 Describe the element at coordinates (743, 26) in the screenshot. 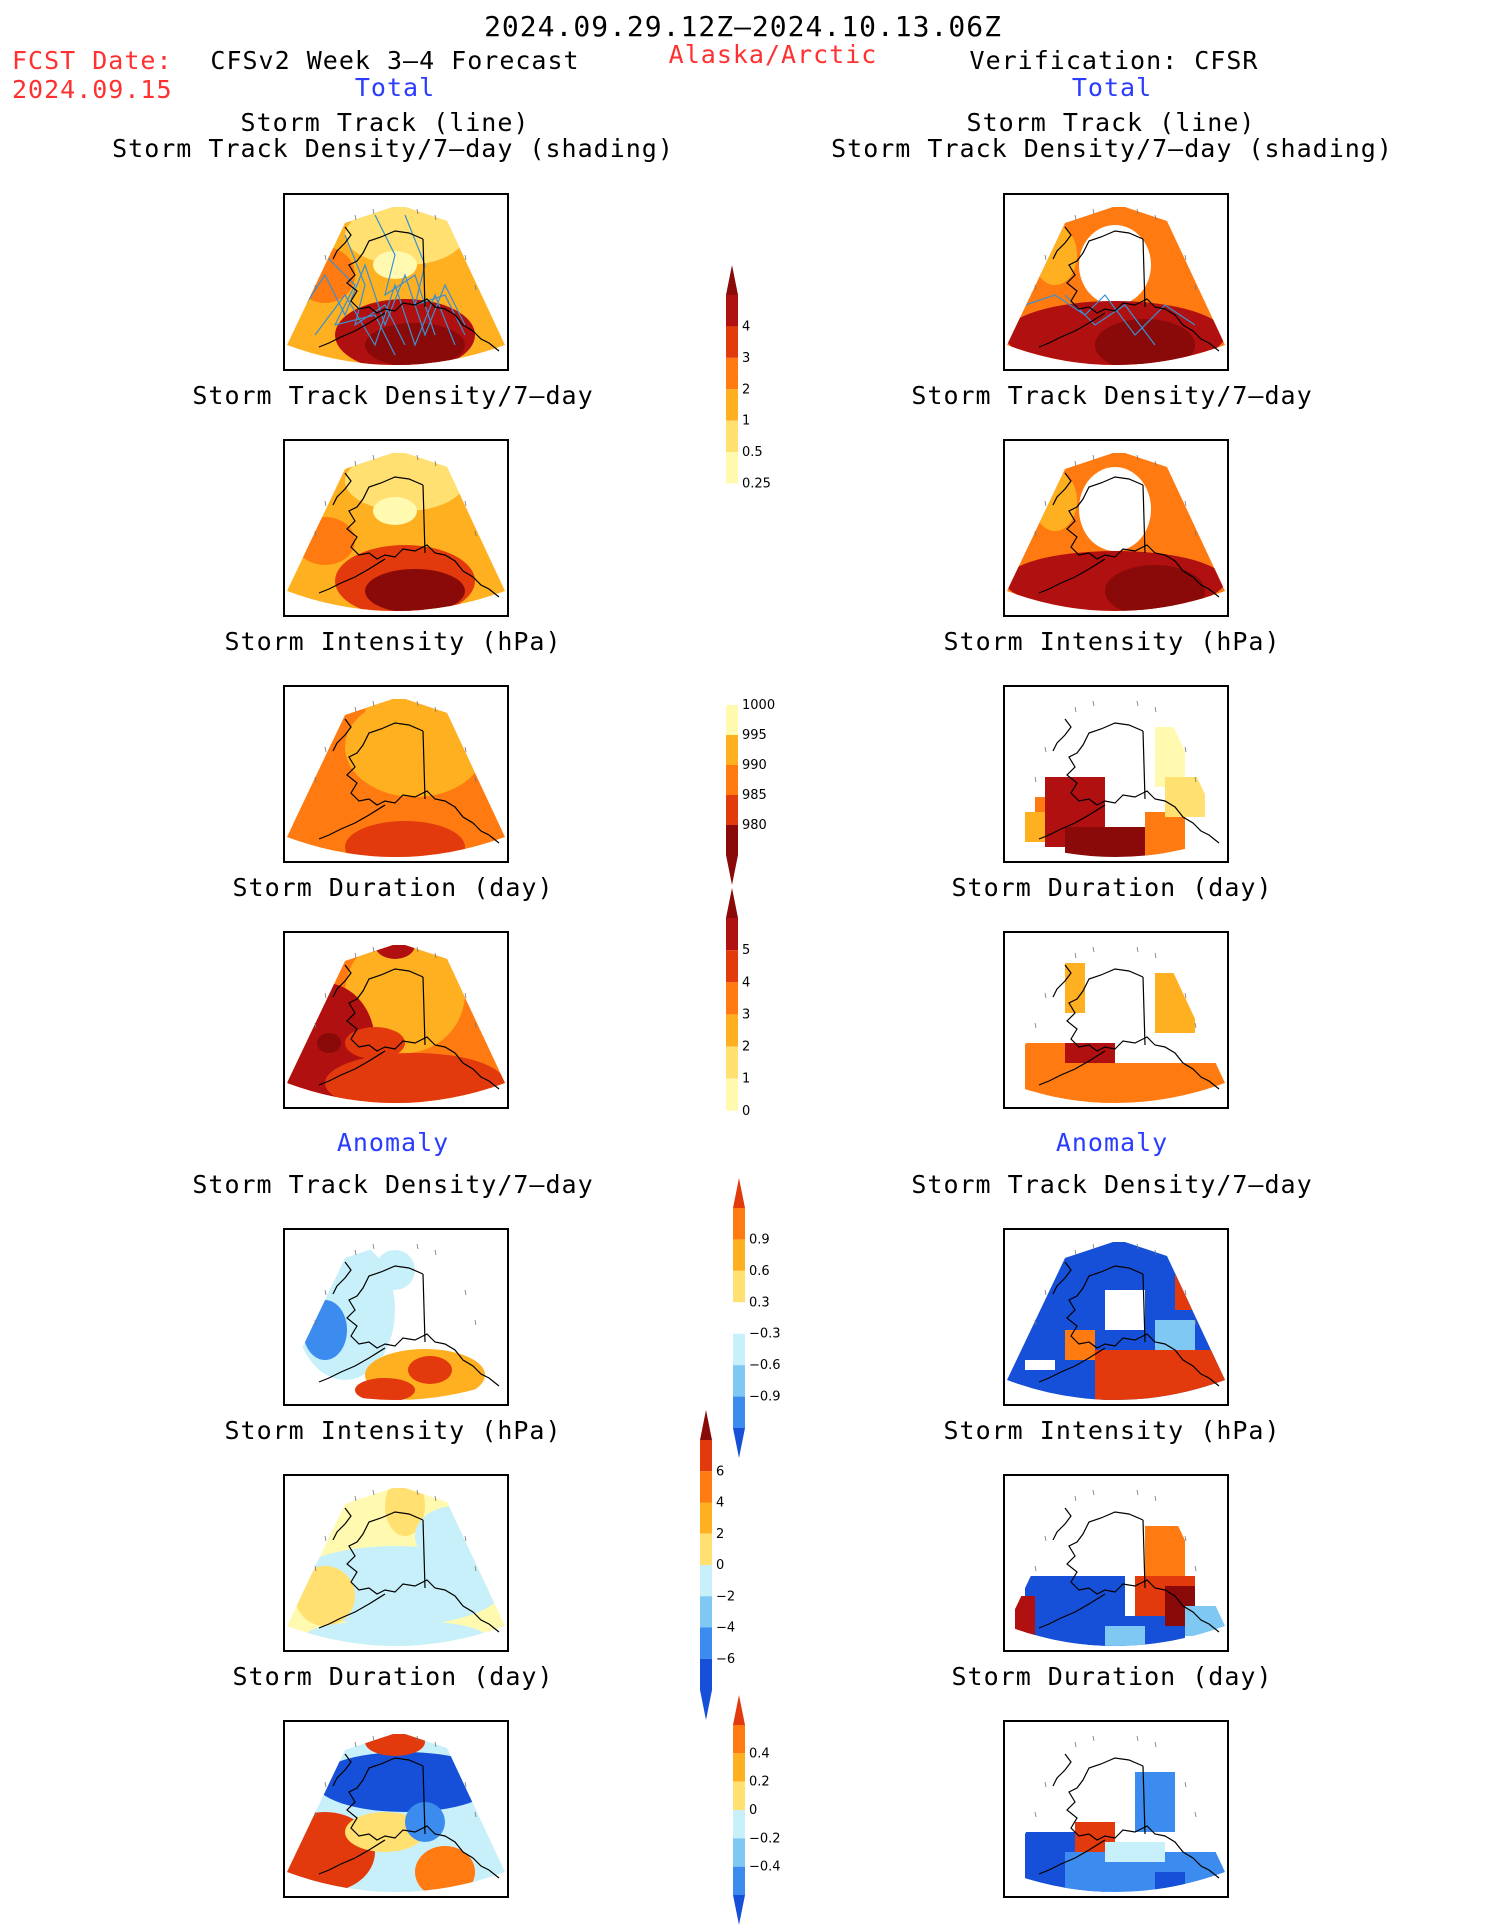

I see `period-title: 2024.09.29.12Z–2024.10.13.06Z` at that location.